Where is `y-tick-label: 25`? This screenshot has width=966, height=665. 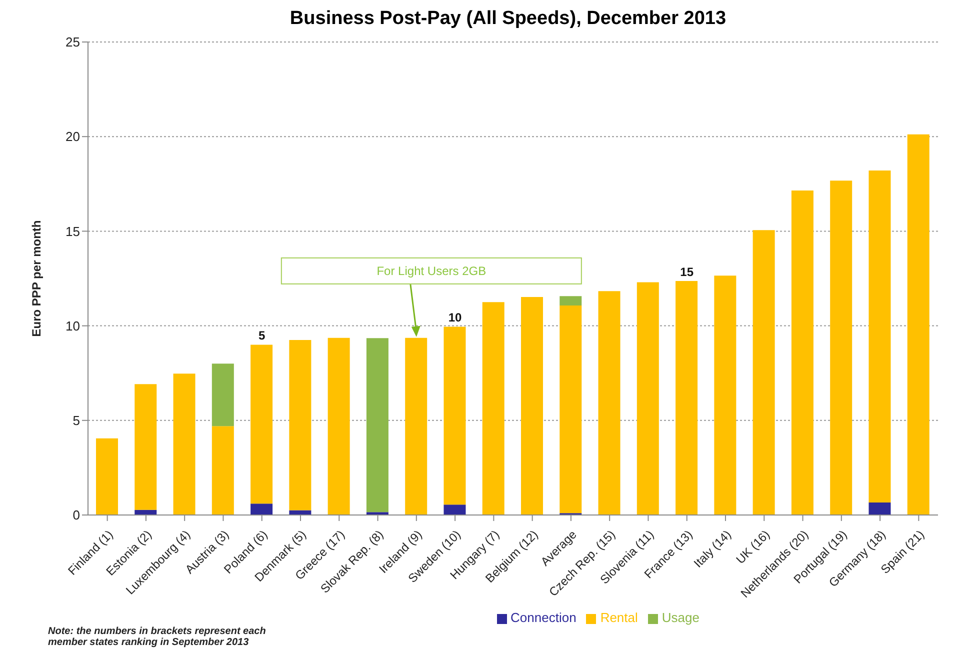
y-tick-label: 25 is located at coordinates (73, 42).